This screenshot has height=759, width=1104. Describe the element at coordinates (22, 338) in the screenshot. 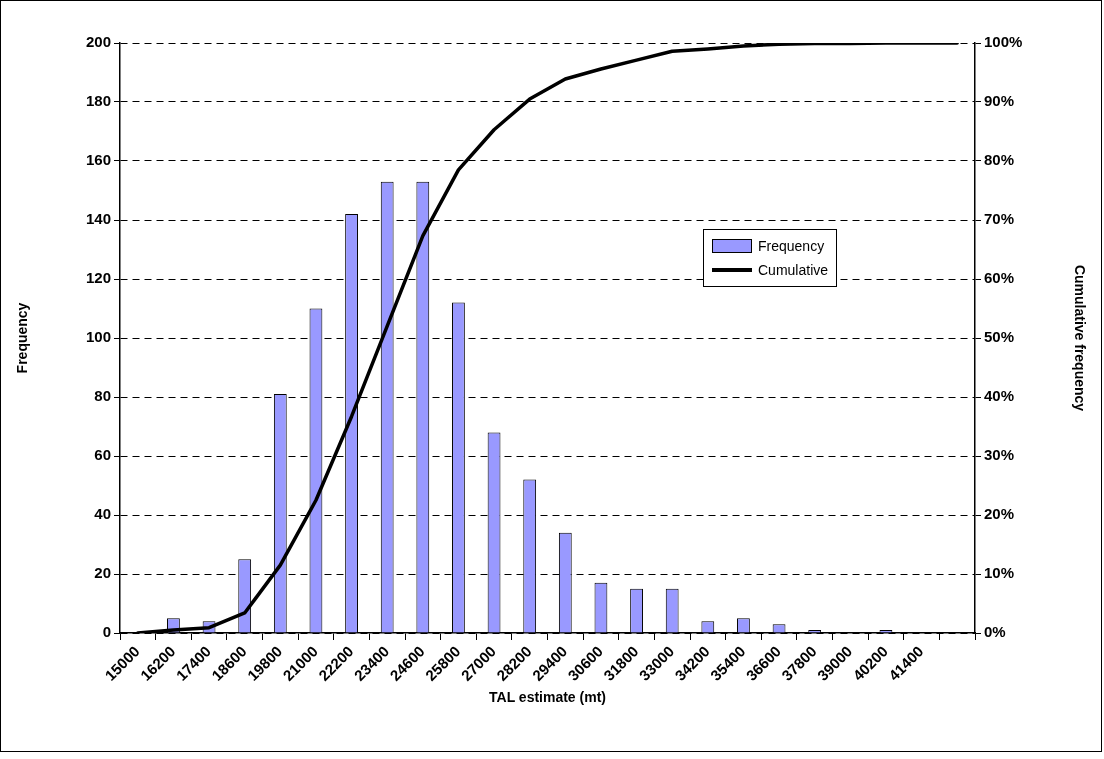

I see `y-axis-title: Frequency` at that location.